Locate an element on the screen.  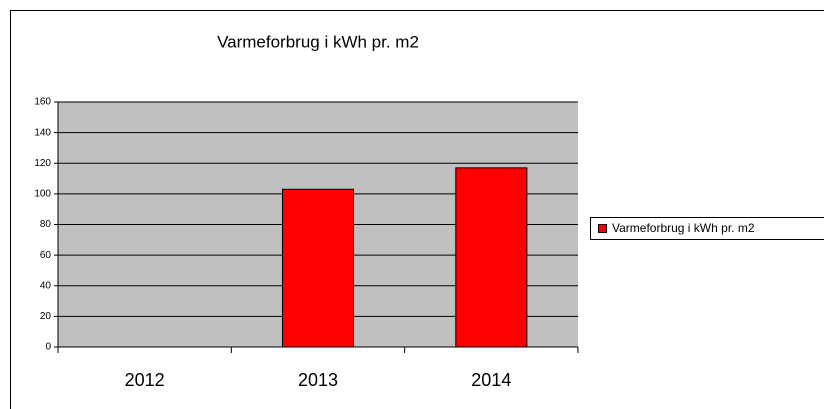
y-tick-label: 140 is located at coordinates (42, 132).